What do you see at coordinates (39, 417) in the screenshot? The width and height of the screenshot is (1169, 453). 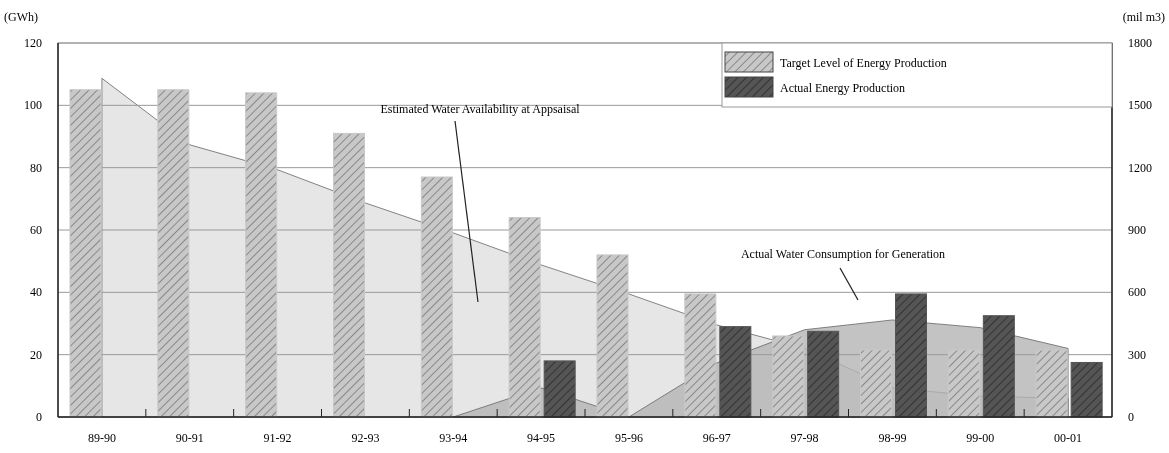 I see `y-tick-label: 0` at bounding box center [39, 417].